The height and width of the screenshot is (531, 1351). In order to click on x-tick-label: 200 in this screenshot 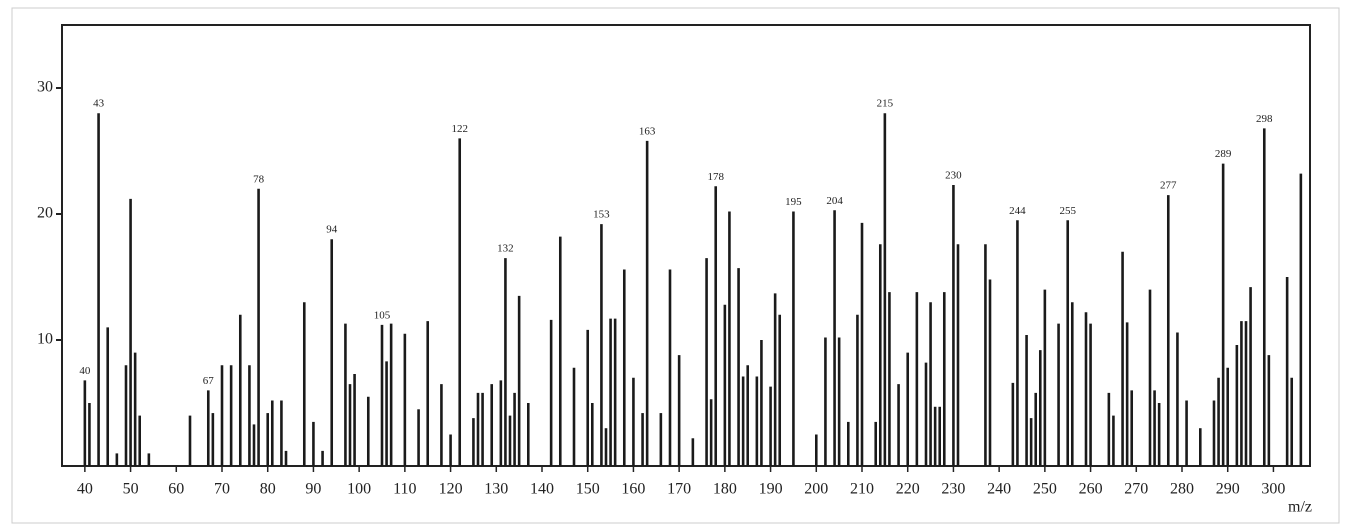, I will do `click(816, 489)`.